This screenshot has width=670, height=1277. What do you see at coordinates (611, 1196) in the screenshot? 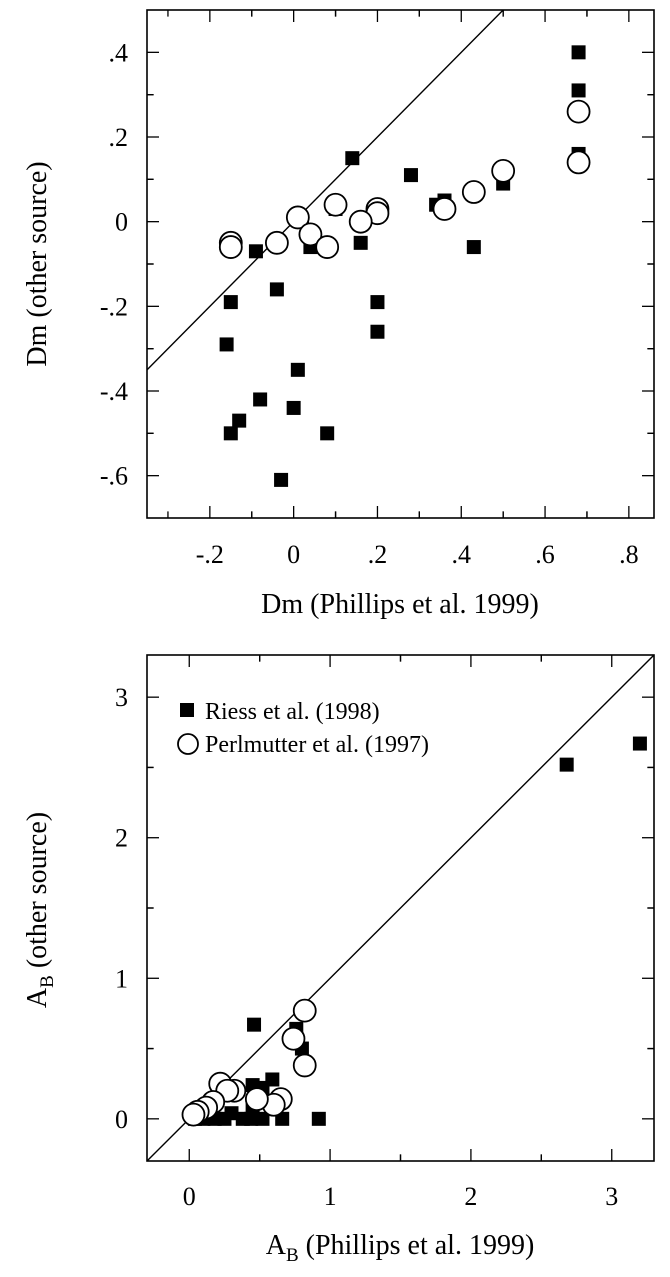
I see `bottom-x-tick-label: 3` at bounding box center [611, 1196].